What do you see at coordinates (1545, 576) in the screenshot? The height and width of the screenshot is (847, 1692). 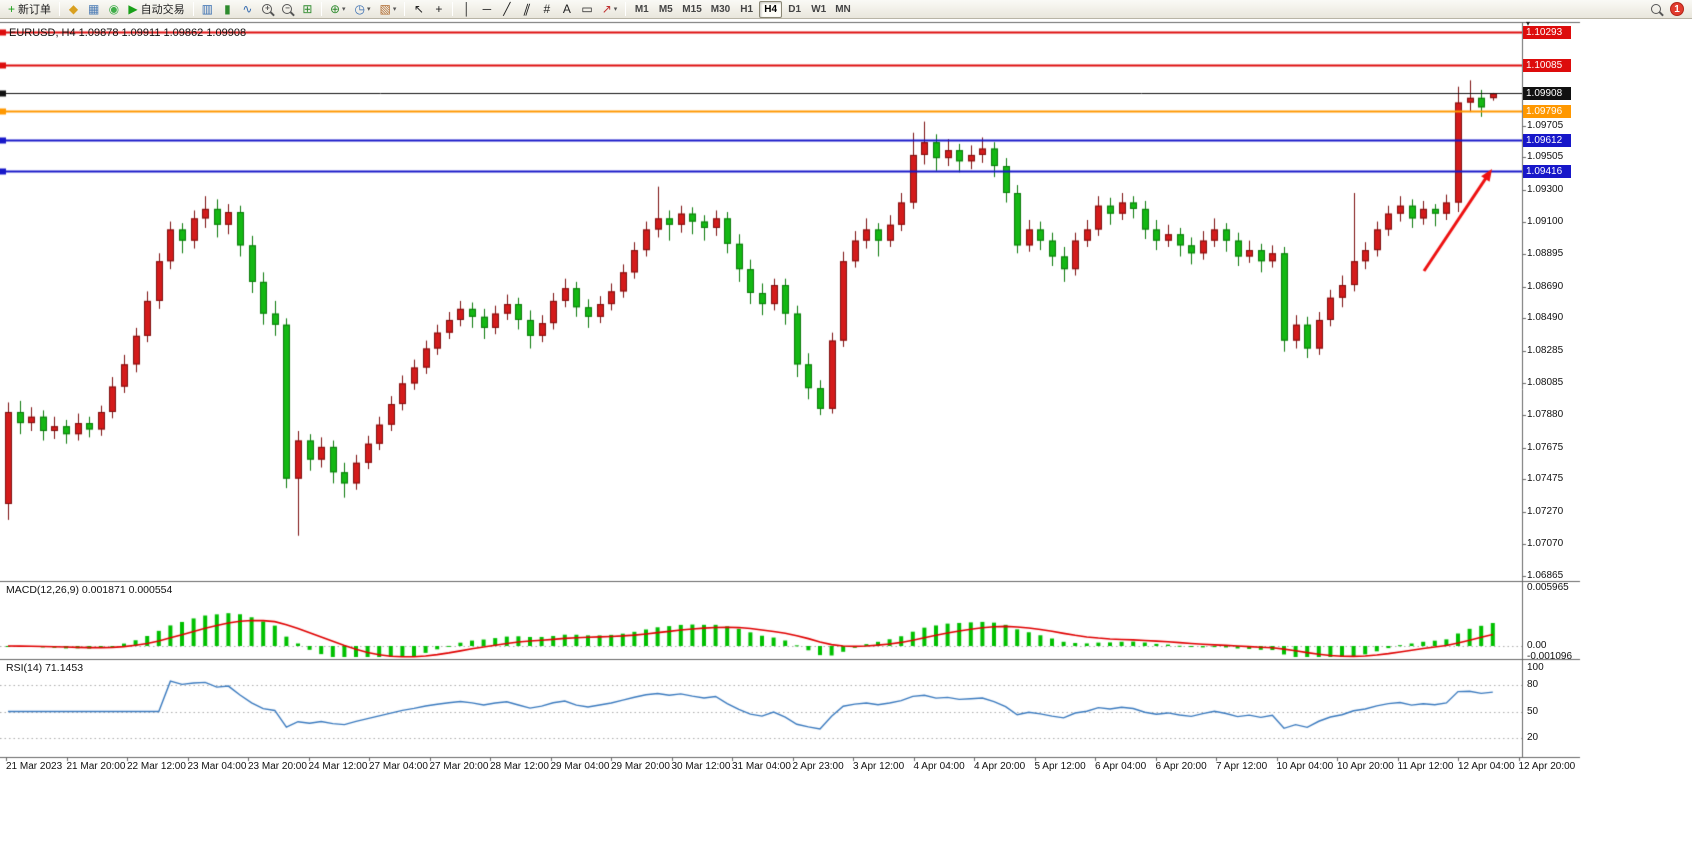 I see `price-axis-label: 1.06865` at bounding box center [1545, 576].